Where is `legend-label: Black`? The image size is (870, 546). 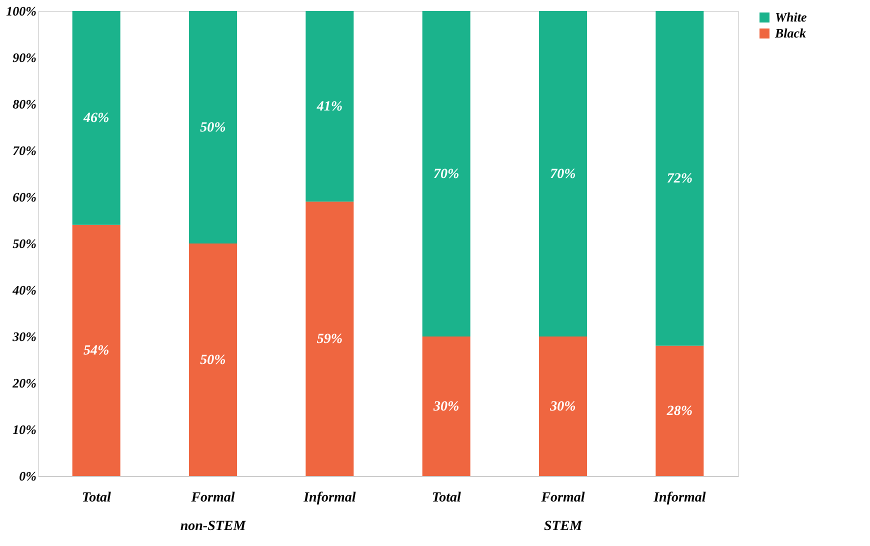
legend-label: Black is located at coordinates (790, 33).